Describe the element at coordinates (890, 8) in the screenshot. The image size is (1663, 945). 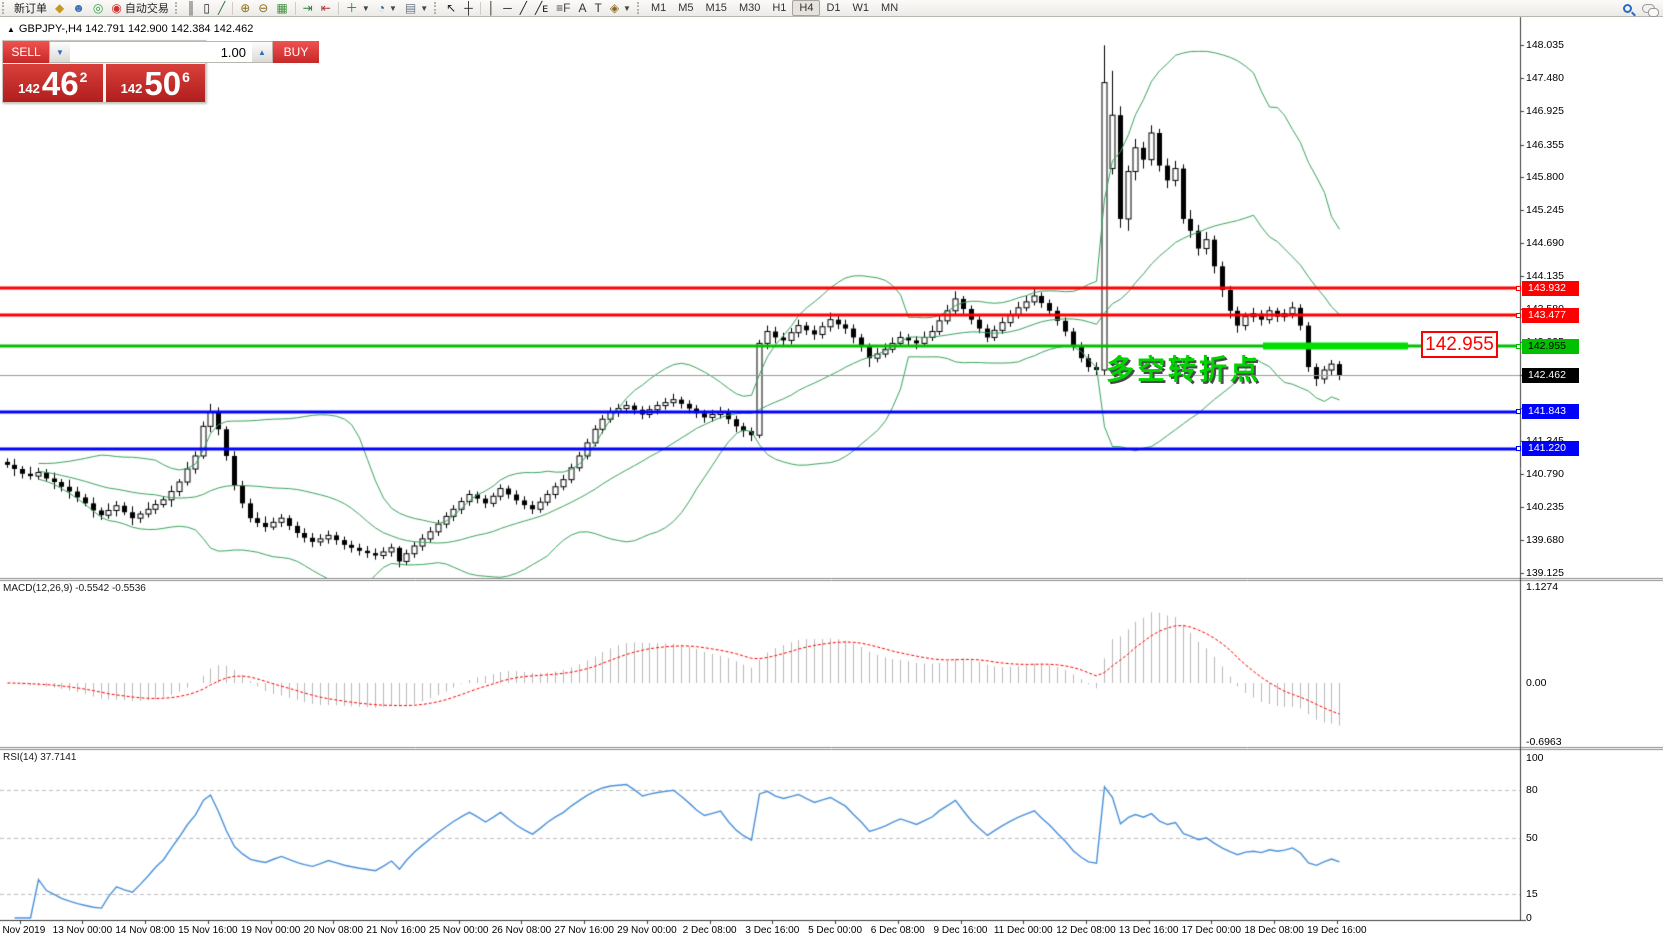
I see `timeframe-mn-button: MN` at that location.